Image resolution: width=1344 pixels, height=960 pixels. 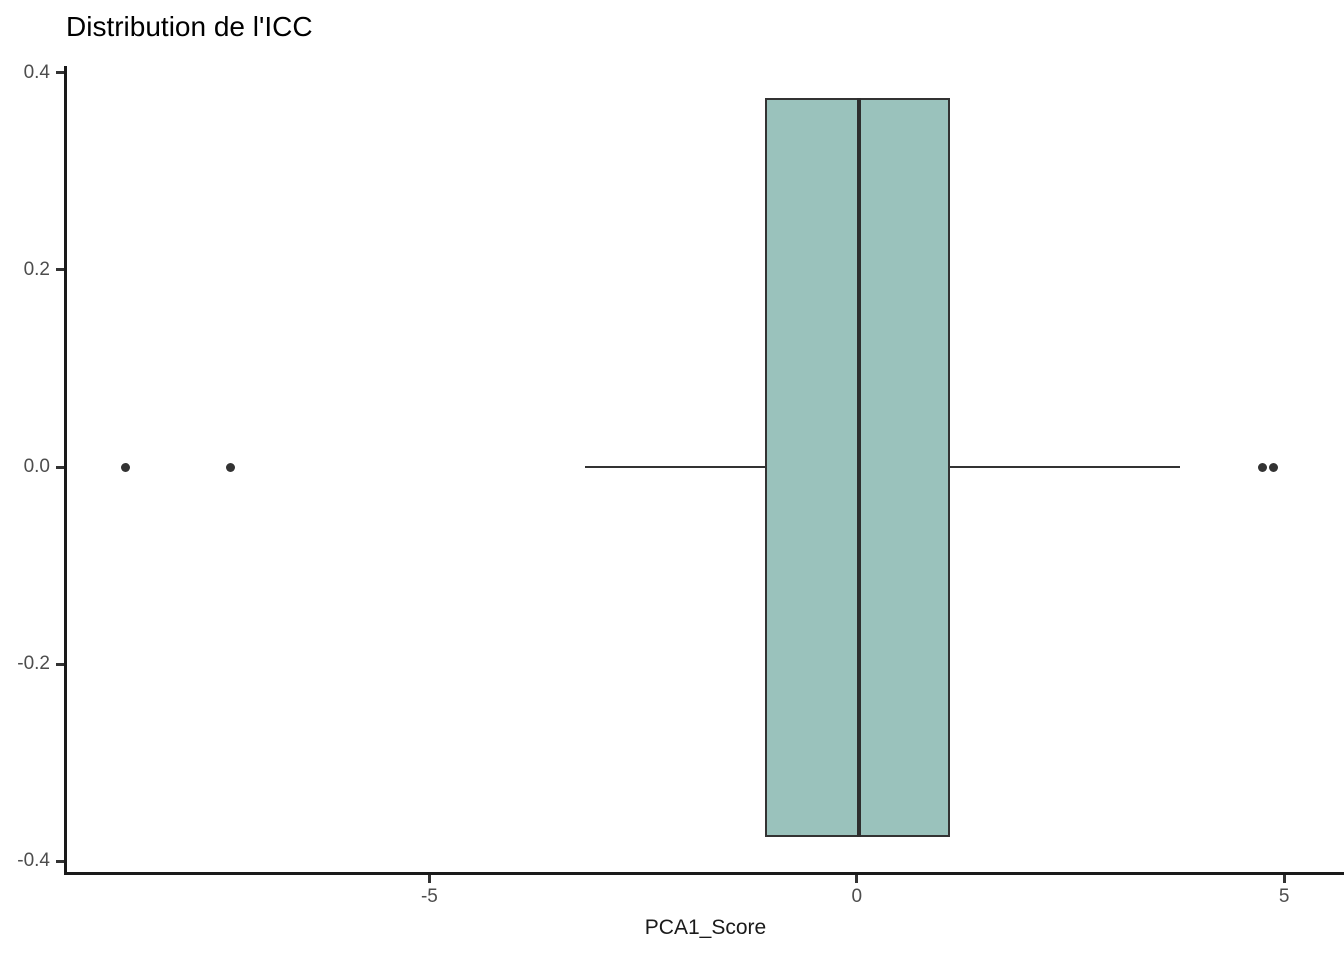 I want to click on x-axis-line, so click(x=704, y=873).